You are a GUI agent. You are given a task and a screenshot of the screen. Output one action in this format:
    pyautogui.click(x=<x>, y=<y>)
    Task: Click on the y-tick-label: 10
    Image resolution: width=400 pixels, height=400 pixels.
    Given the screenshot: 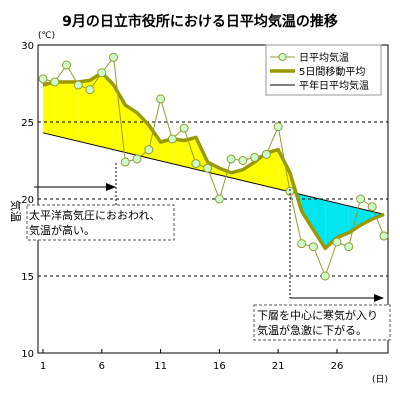 What is the action you would take?
    pyautogui.click(x=27, y=354)
    